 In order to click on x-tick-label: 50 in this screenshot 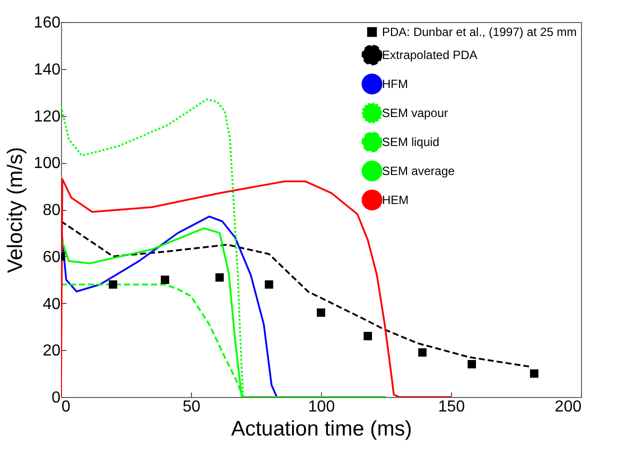, I will do `click(191, 407)`.